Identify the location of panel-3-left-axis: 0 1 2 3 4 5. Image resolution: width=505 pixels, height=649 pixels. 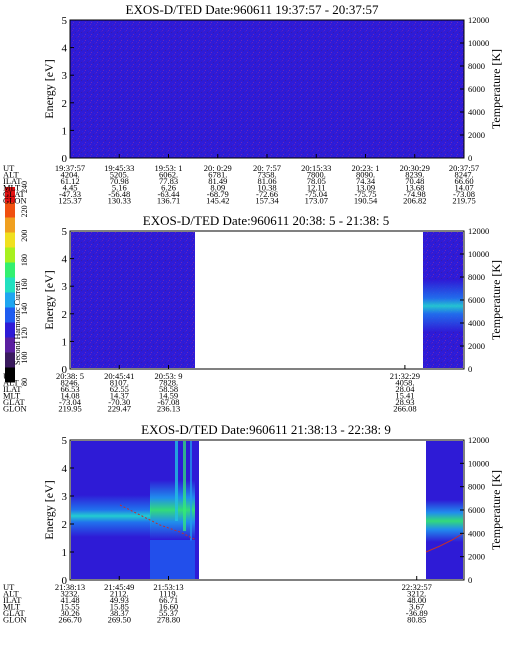
(68, 511).